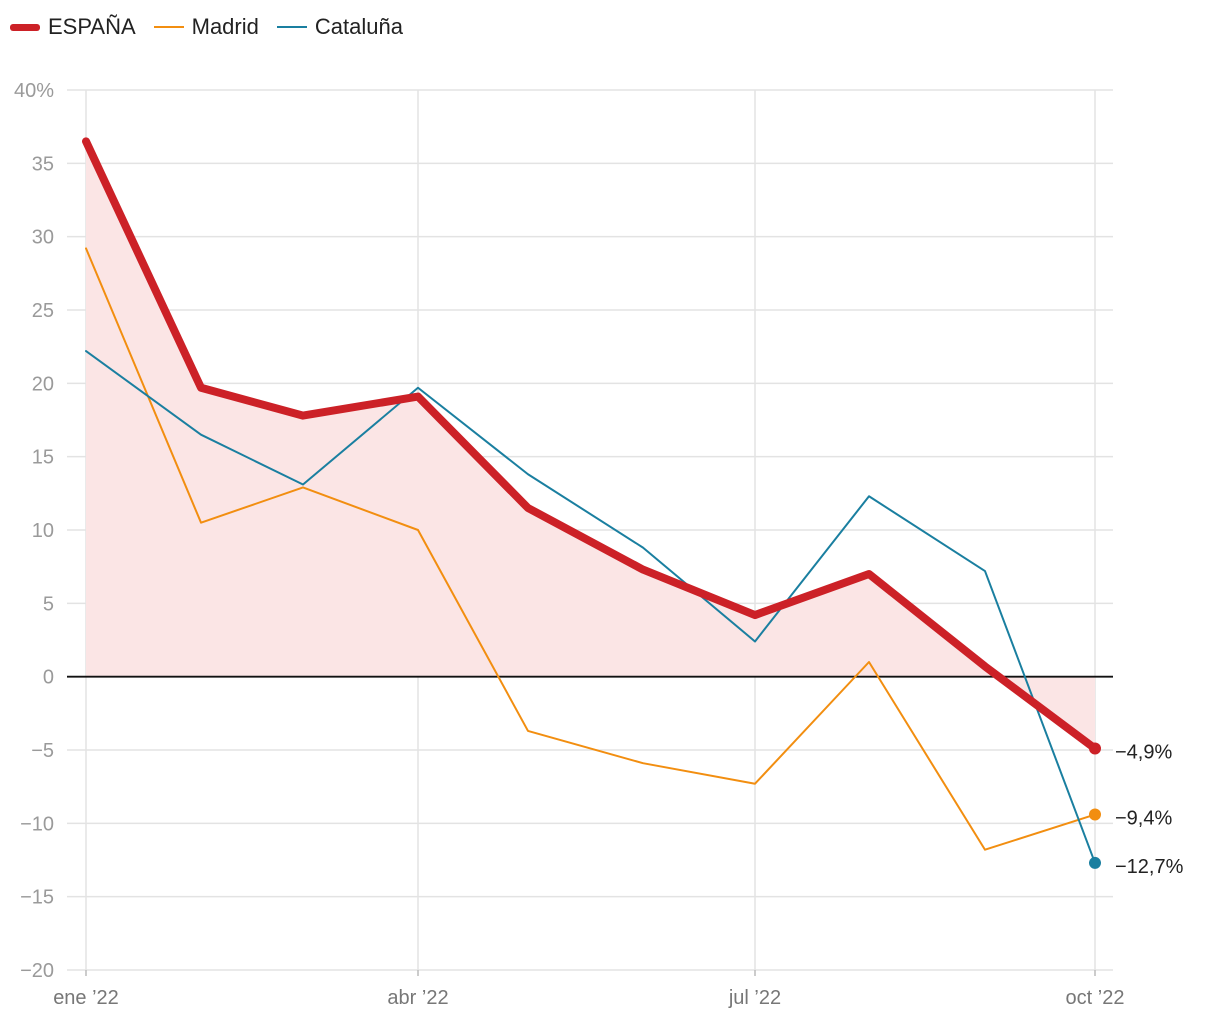 This screenshot has height=1020, width=1220. What do you see at coordinates (34, 91) in the screenshot?
I see `y-tick-label: 40%` at bounding box center [34, 91].